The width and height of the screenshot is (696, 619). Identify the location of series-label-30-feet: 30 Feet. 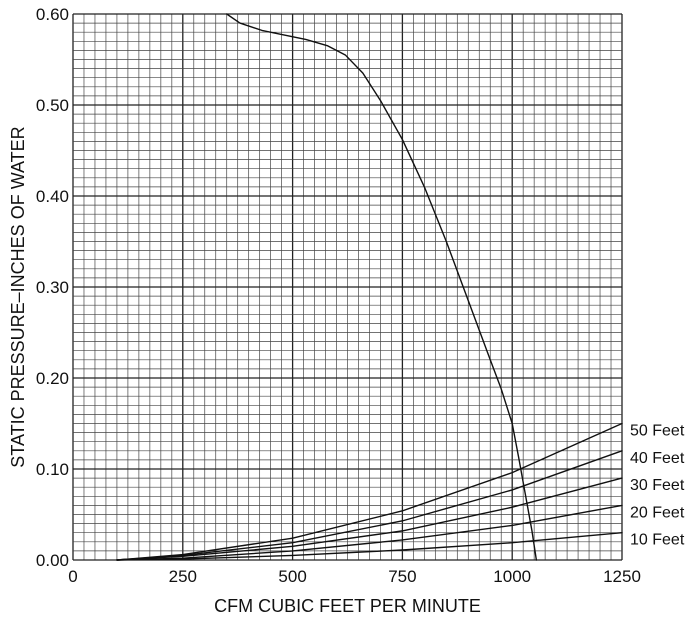
(657, 485).